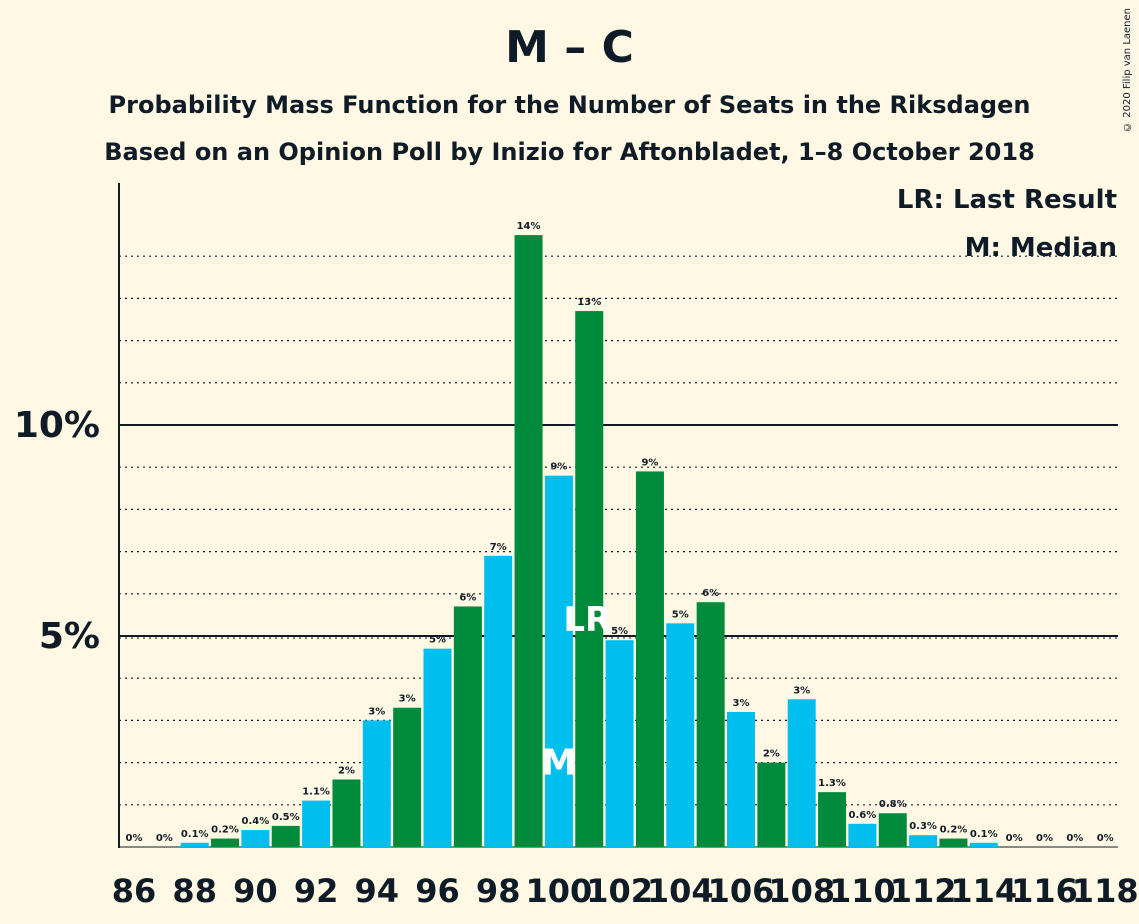  What do you see at coordinates (134, 891) in the screenshot?
I see `x-tick-label: 86` at bounding box center [134, 891].